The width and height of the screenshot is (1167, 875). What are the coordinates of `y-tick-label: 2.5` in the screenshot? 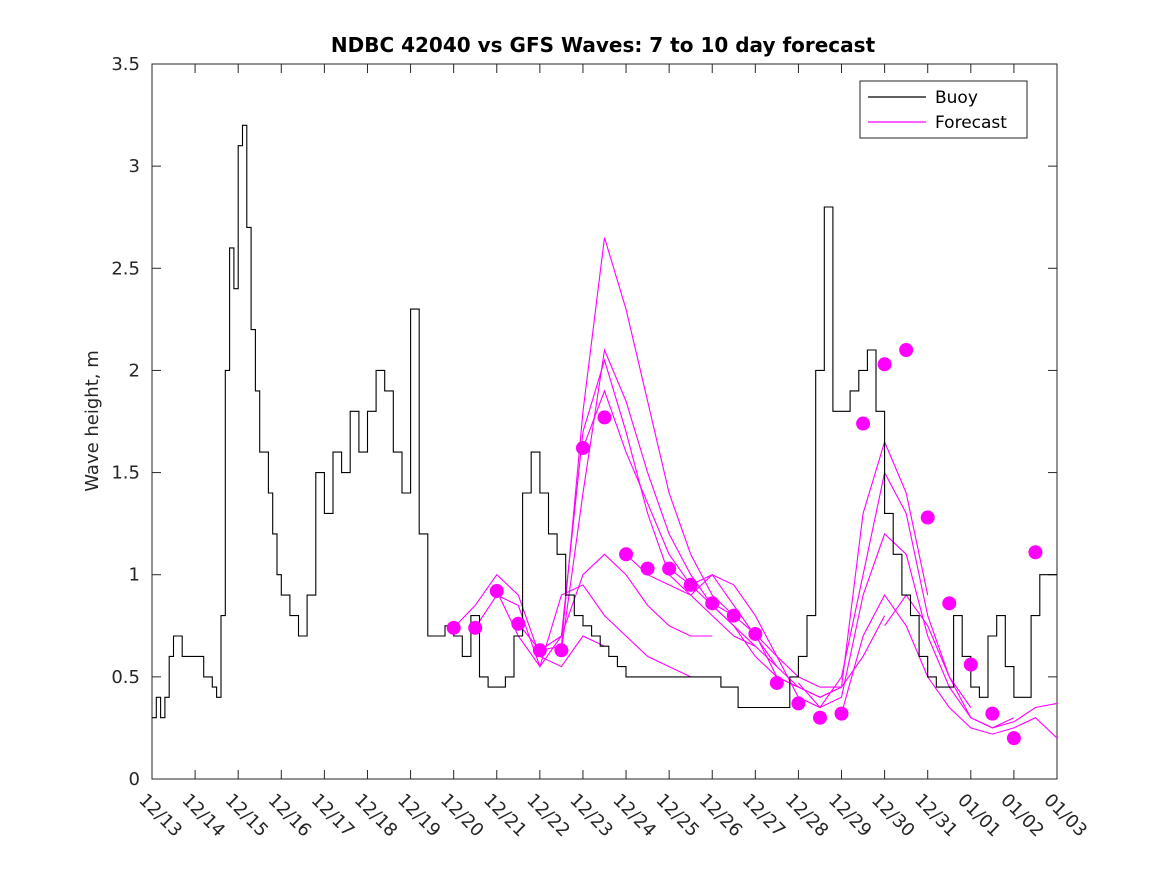 It's located at (125, 268).